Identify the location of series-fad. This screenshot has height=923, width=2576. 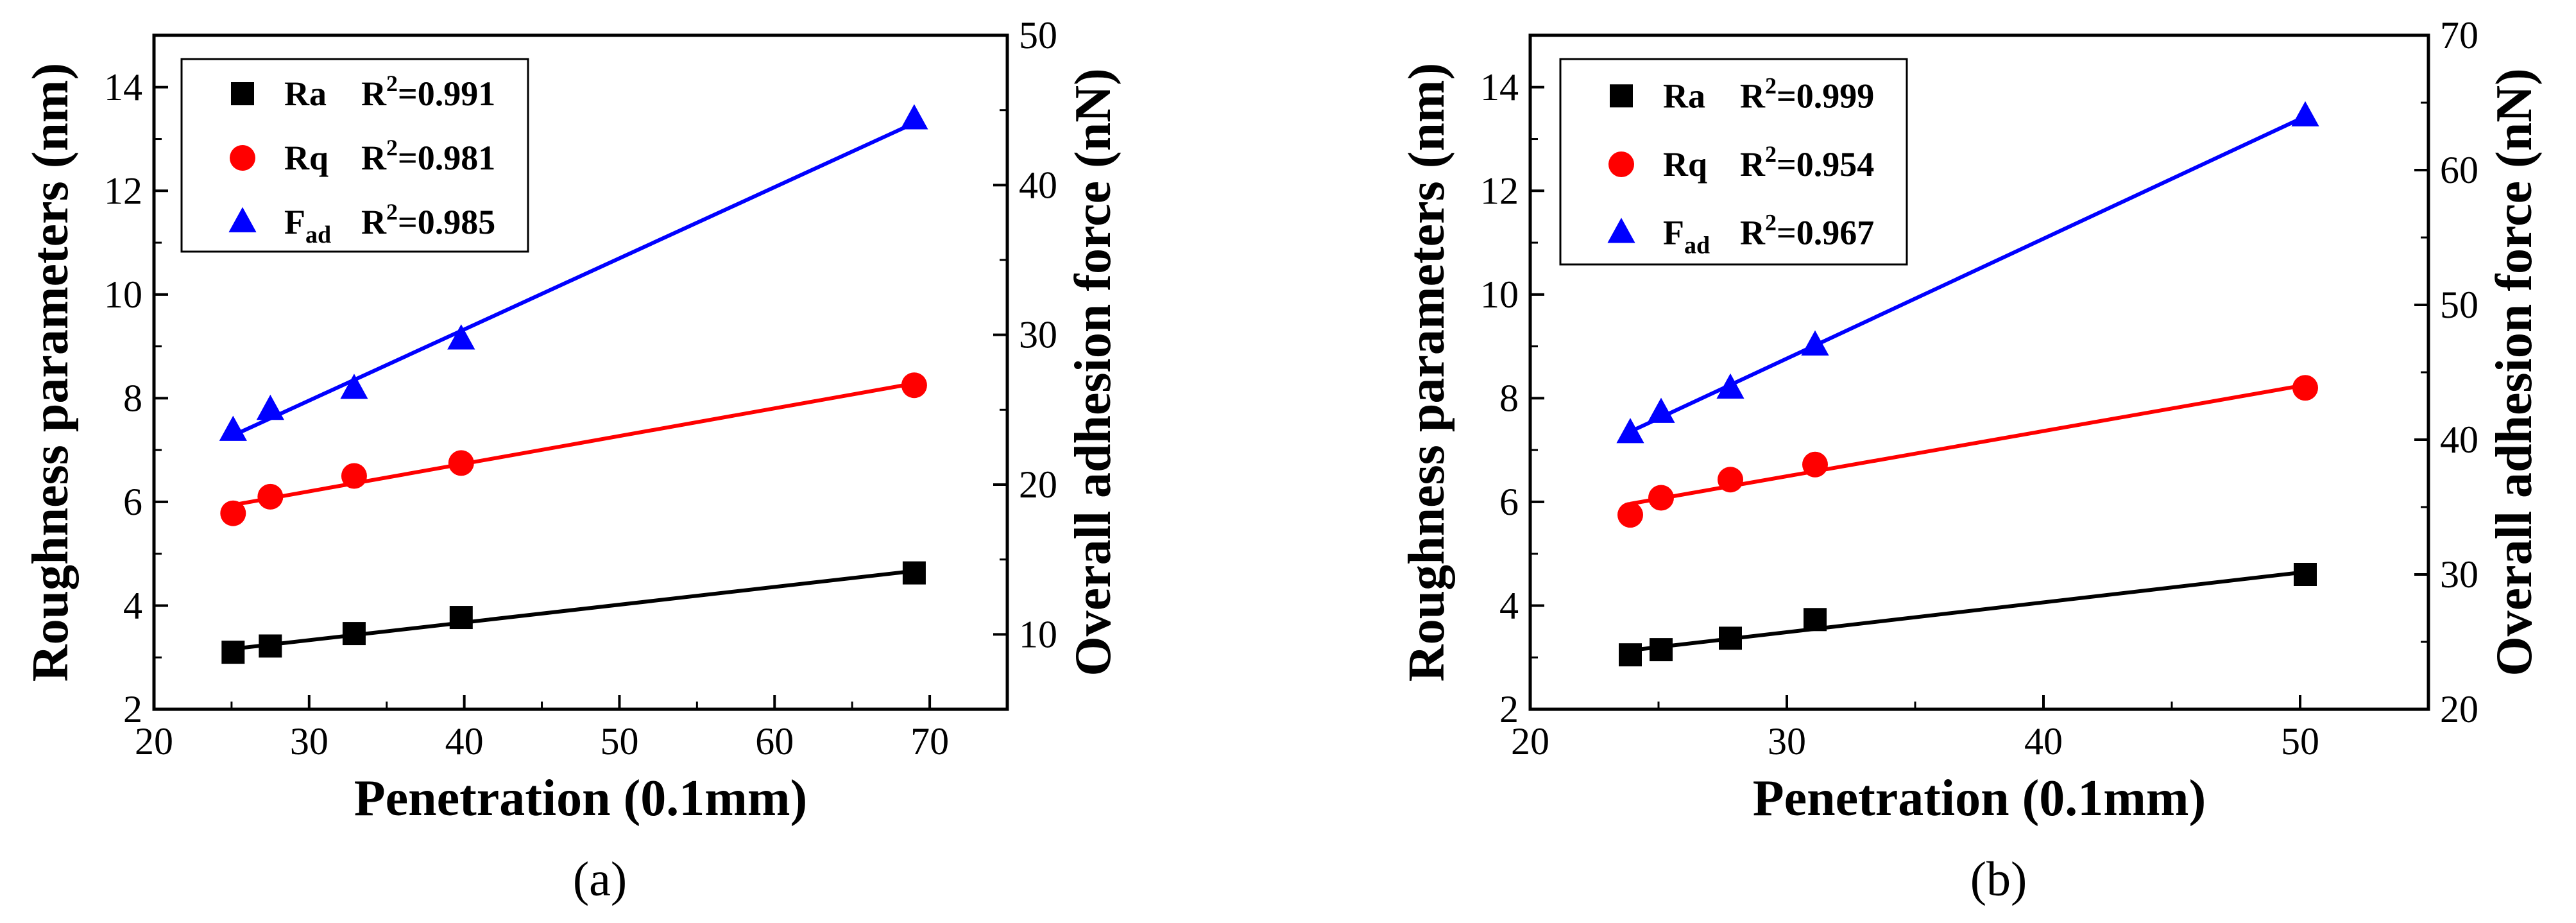
(573, 272).